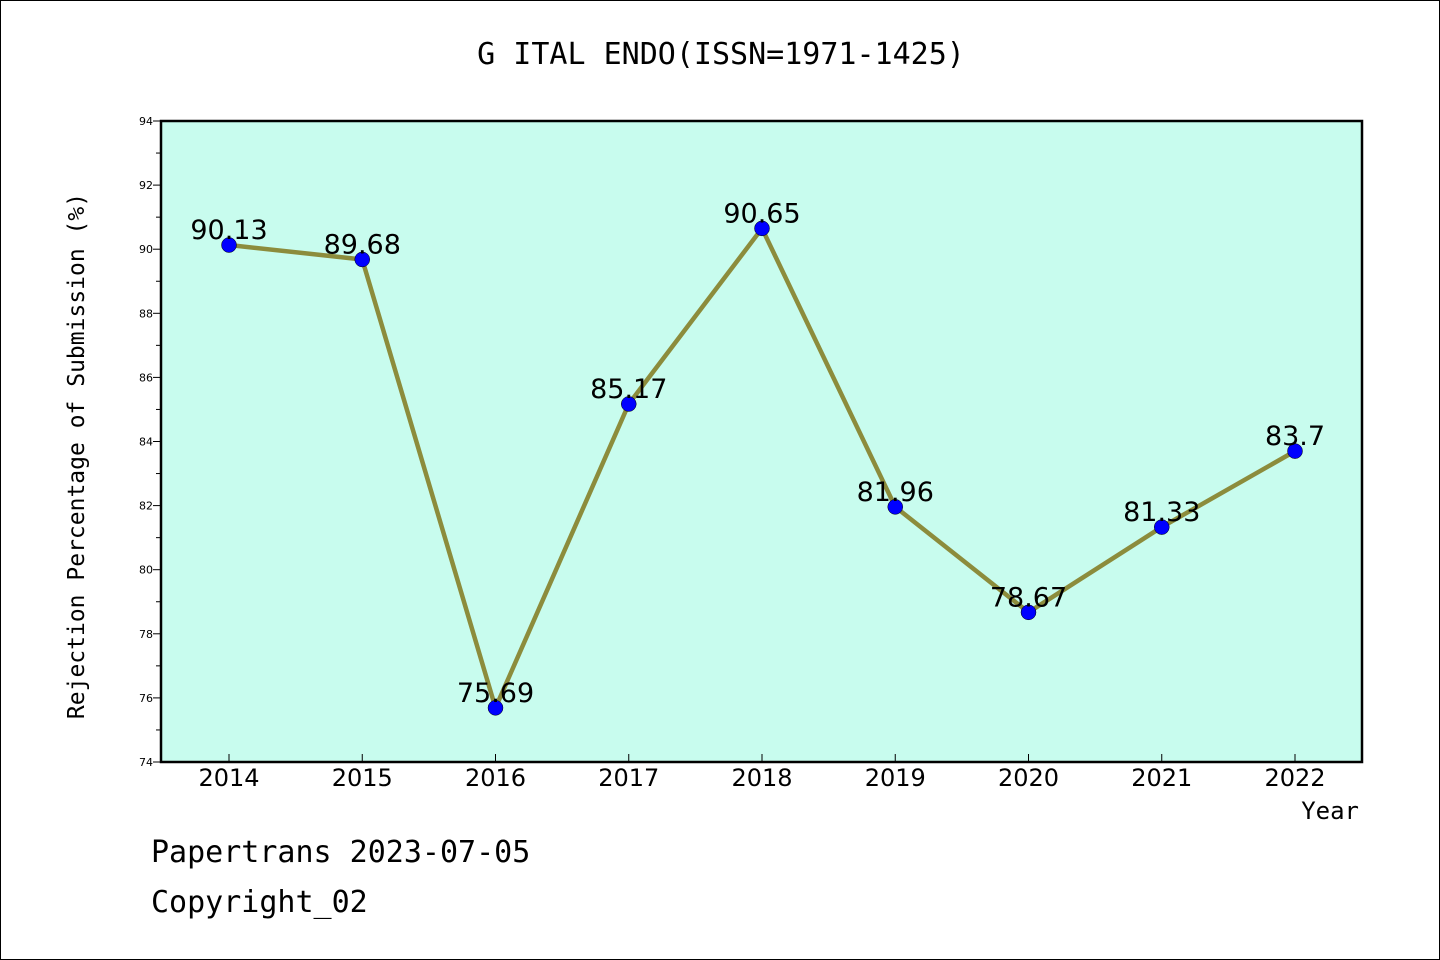  What do you see at coordinates (146, 185) in the screenshot?
I see `y-tick-label: 92` at bounding box center [146, 185].